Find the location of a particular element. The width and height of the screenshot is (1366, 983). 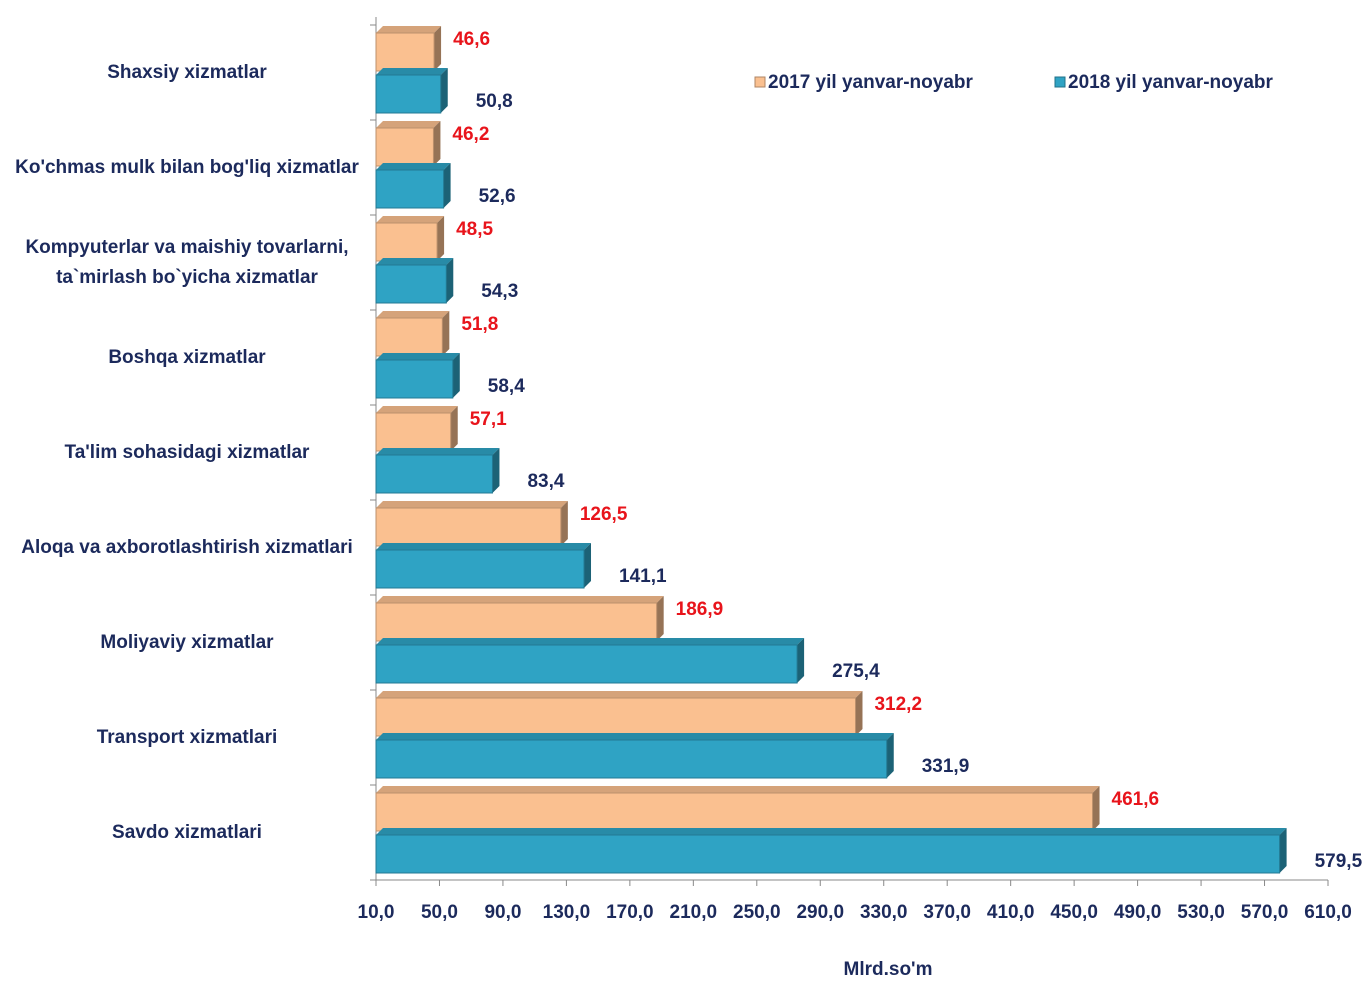

data-label: 46,2 is located at coordinates (470, 134).